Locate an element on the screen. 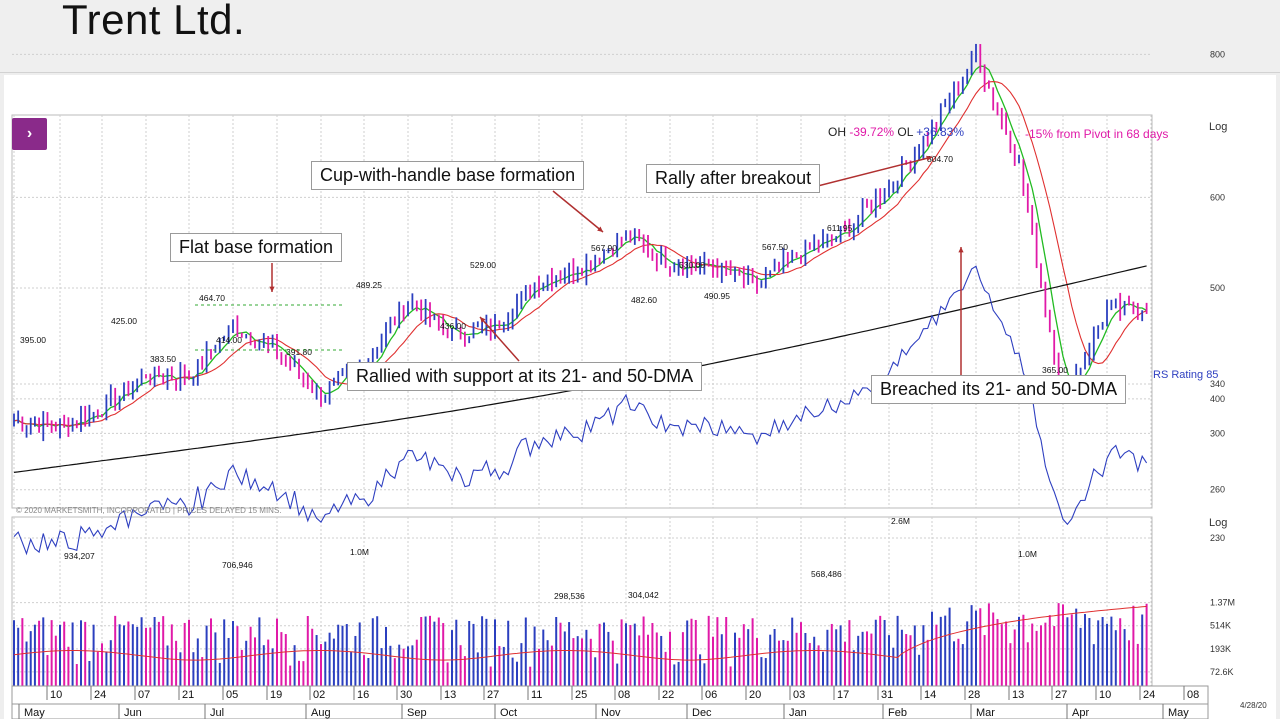  price-tick: 300 is located at coordinates (1217, 433).